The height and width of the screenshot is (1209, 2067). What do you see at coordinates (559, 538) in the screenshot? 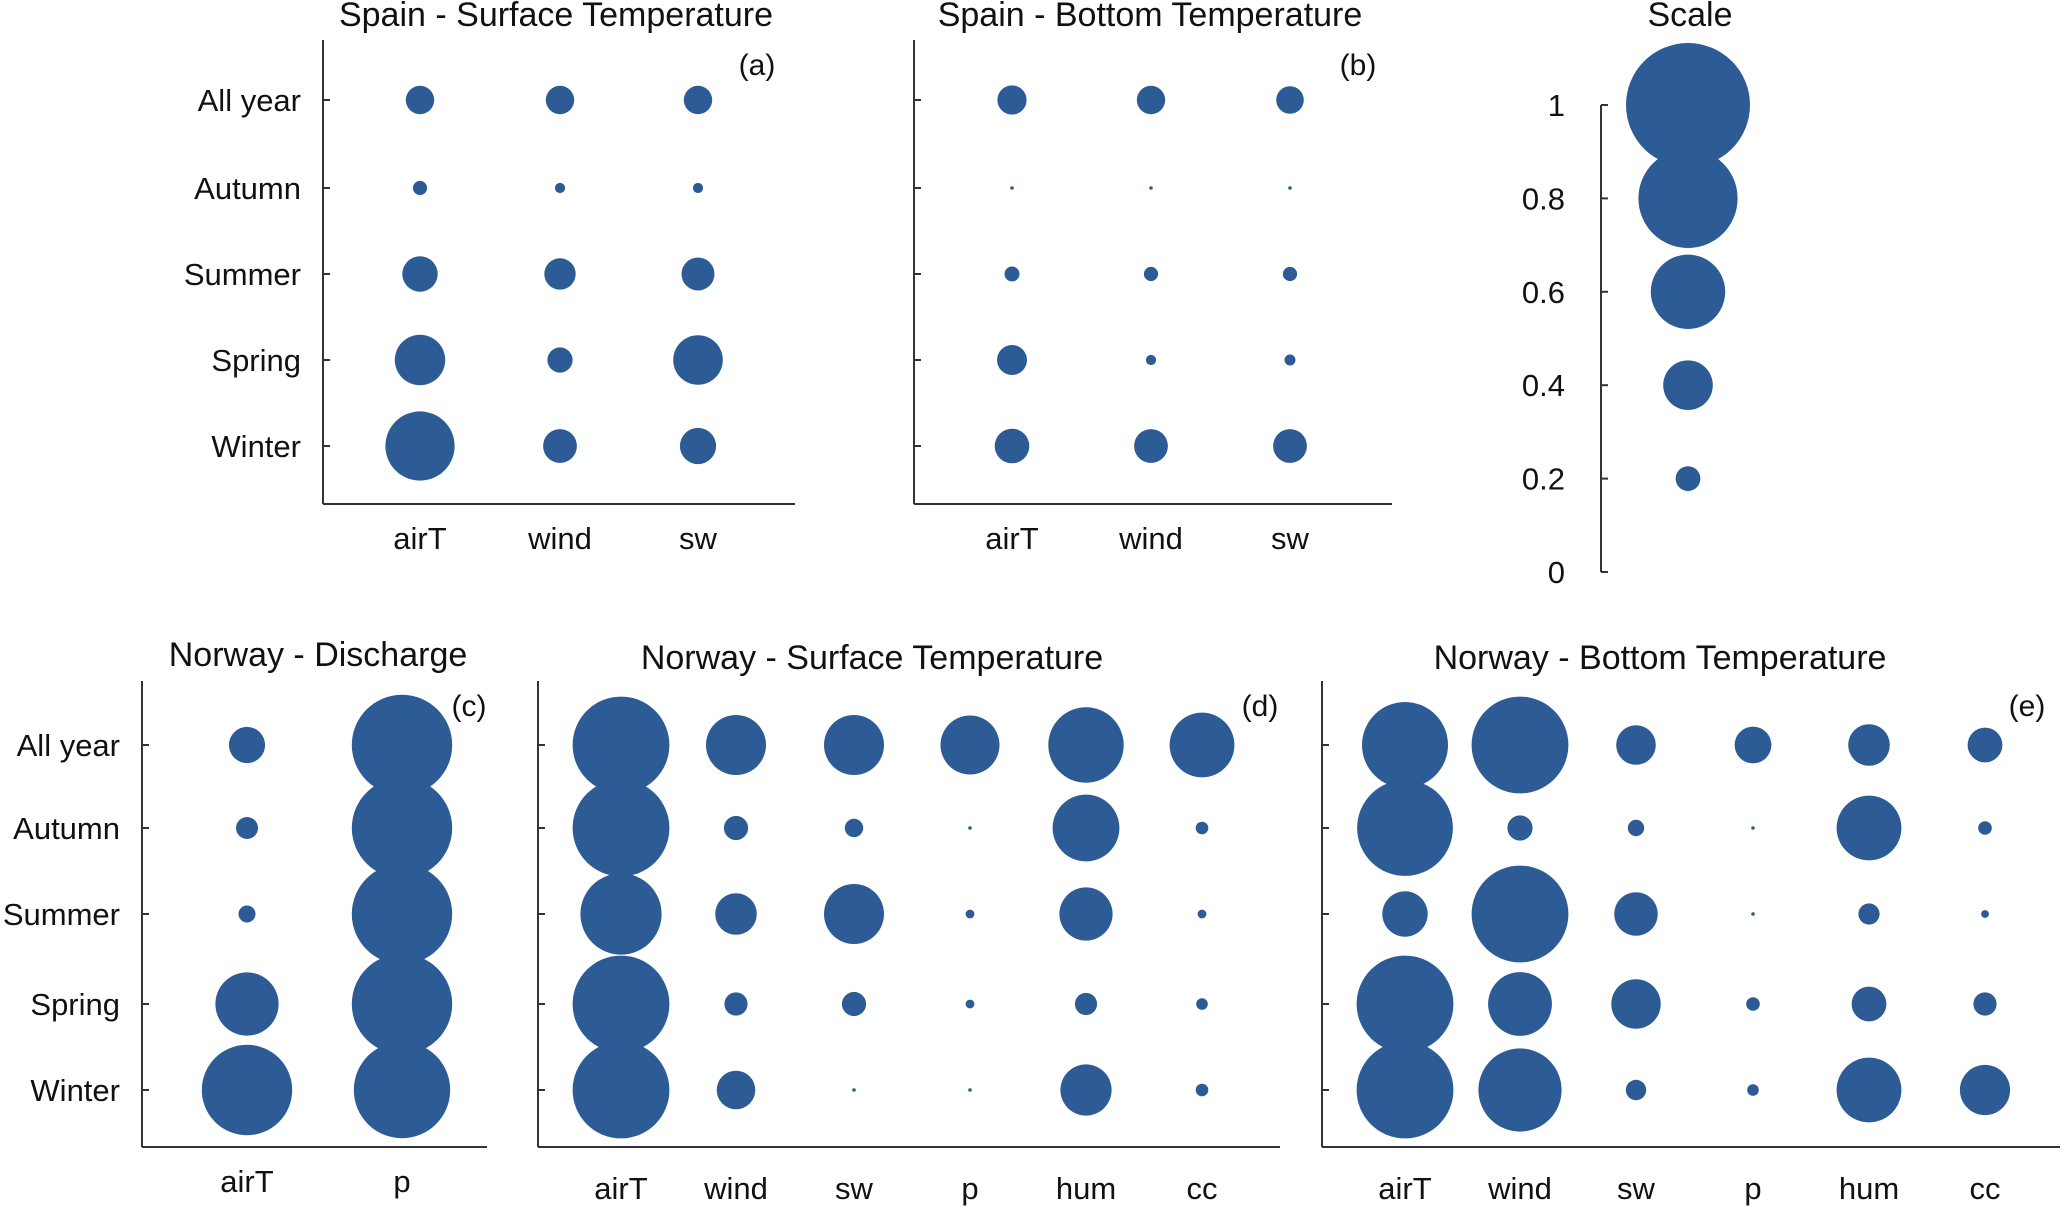
I see `x-tick-label: wind` at bounding box center [559, 538].